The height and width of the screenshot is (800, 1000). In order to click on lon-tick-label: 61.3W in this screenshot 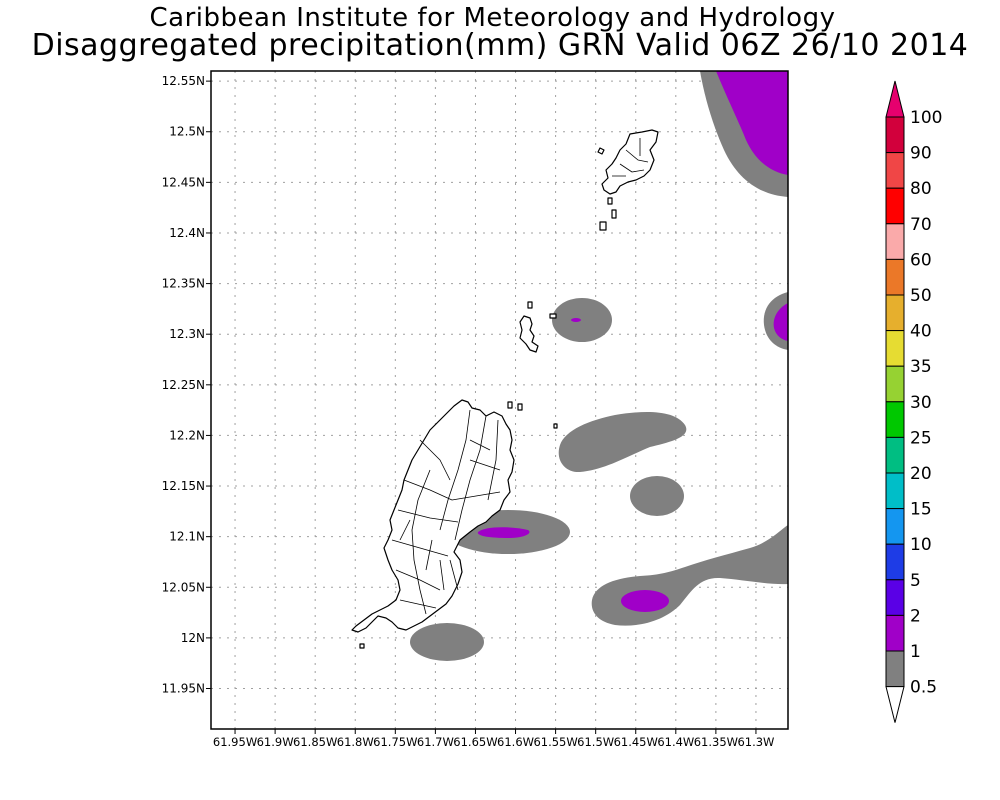, I will do `click(755, 742)`.